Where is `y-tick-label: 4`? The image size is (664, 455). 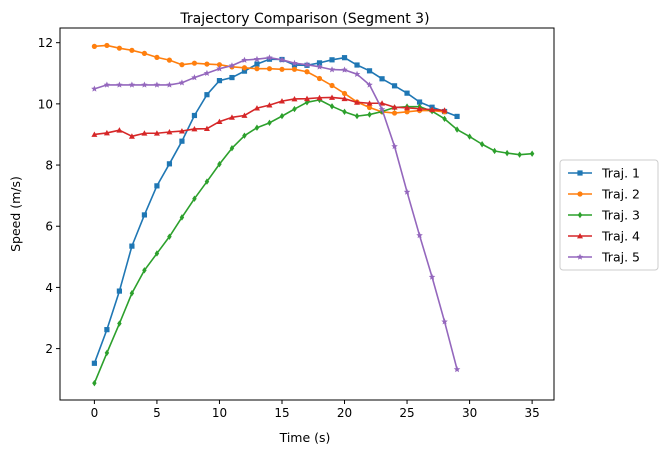
y-tick-label: 4 is located at coordinates (49, 288).